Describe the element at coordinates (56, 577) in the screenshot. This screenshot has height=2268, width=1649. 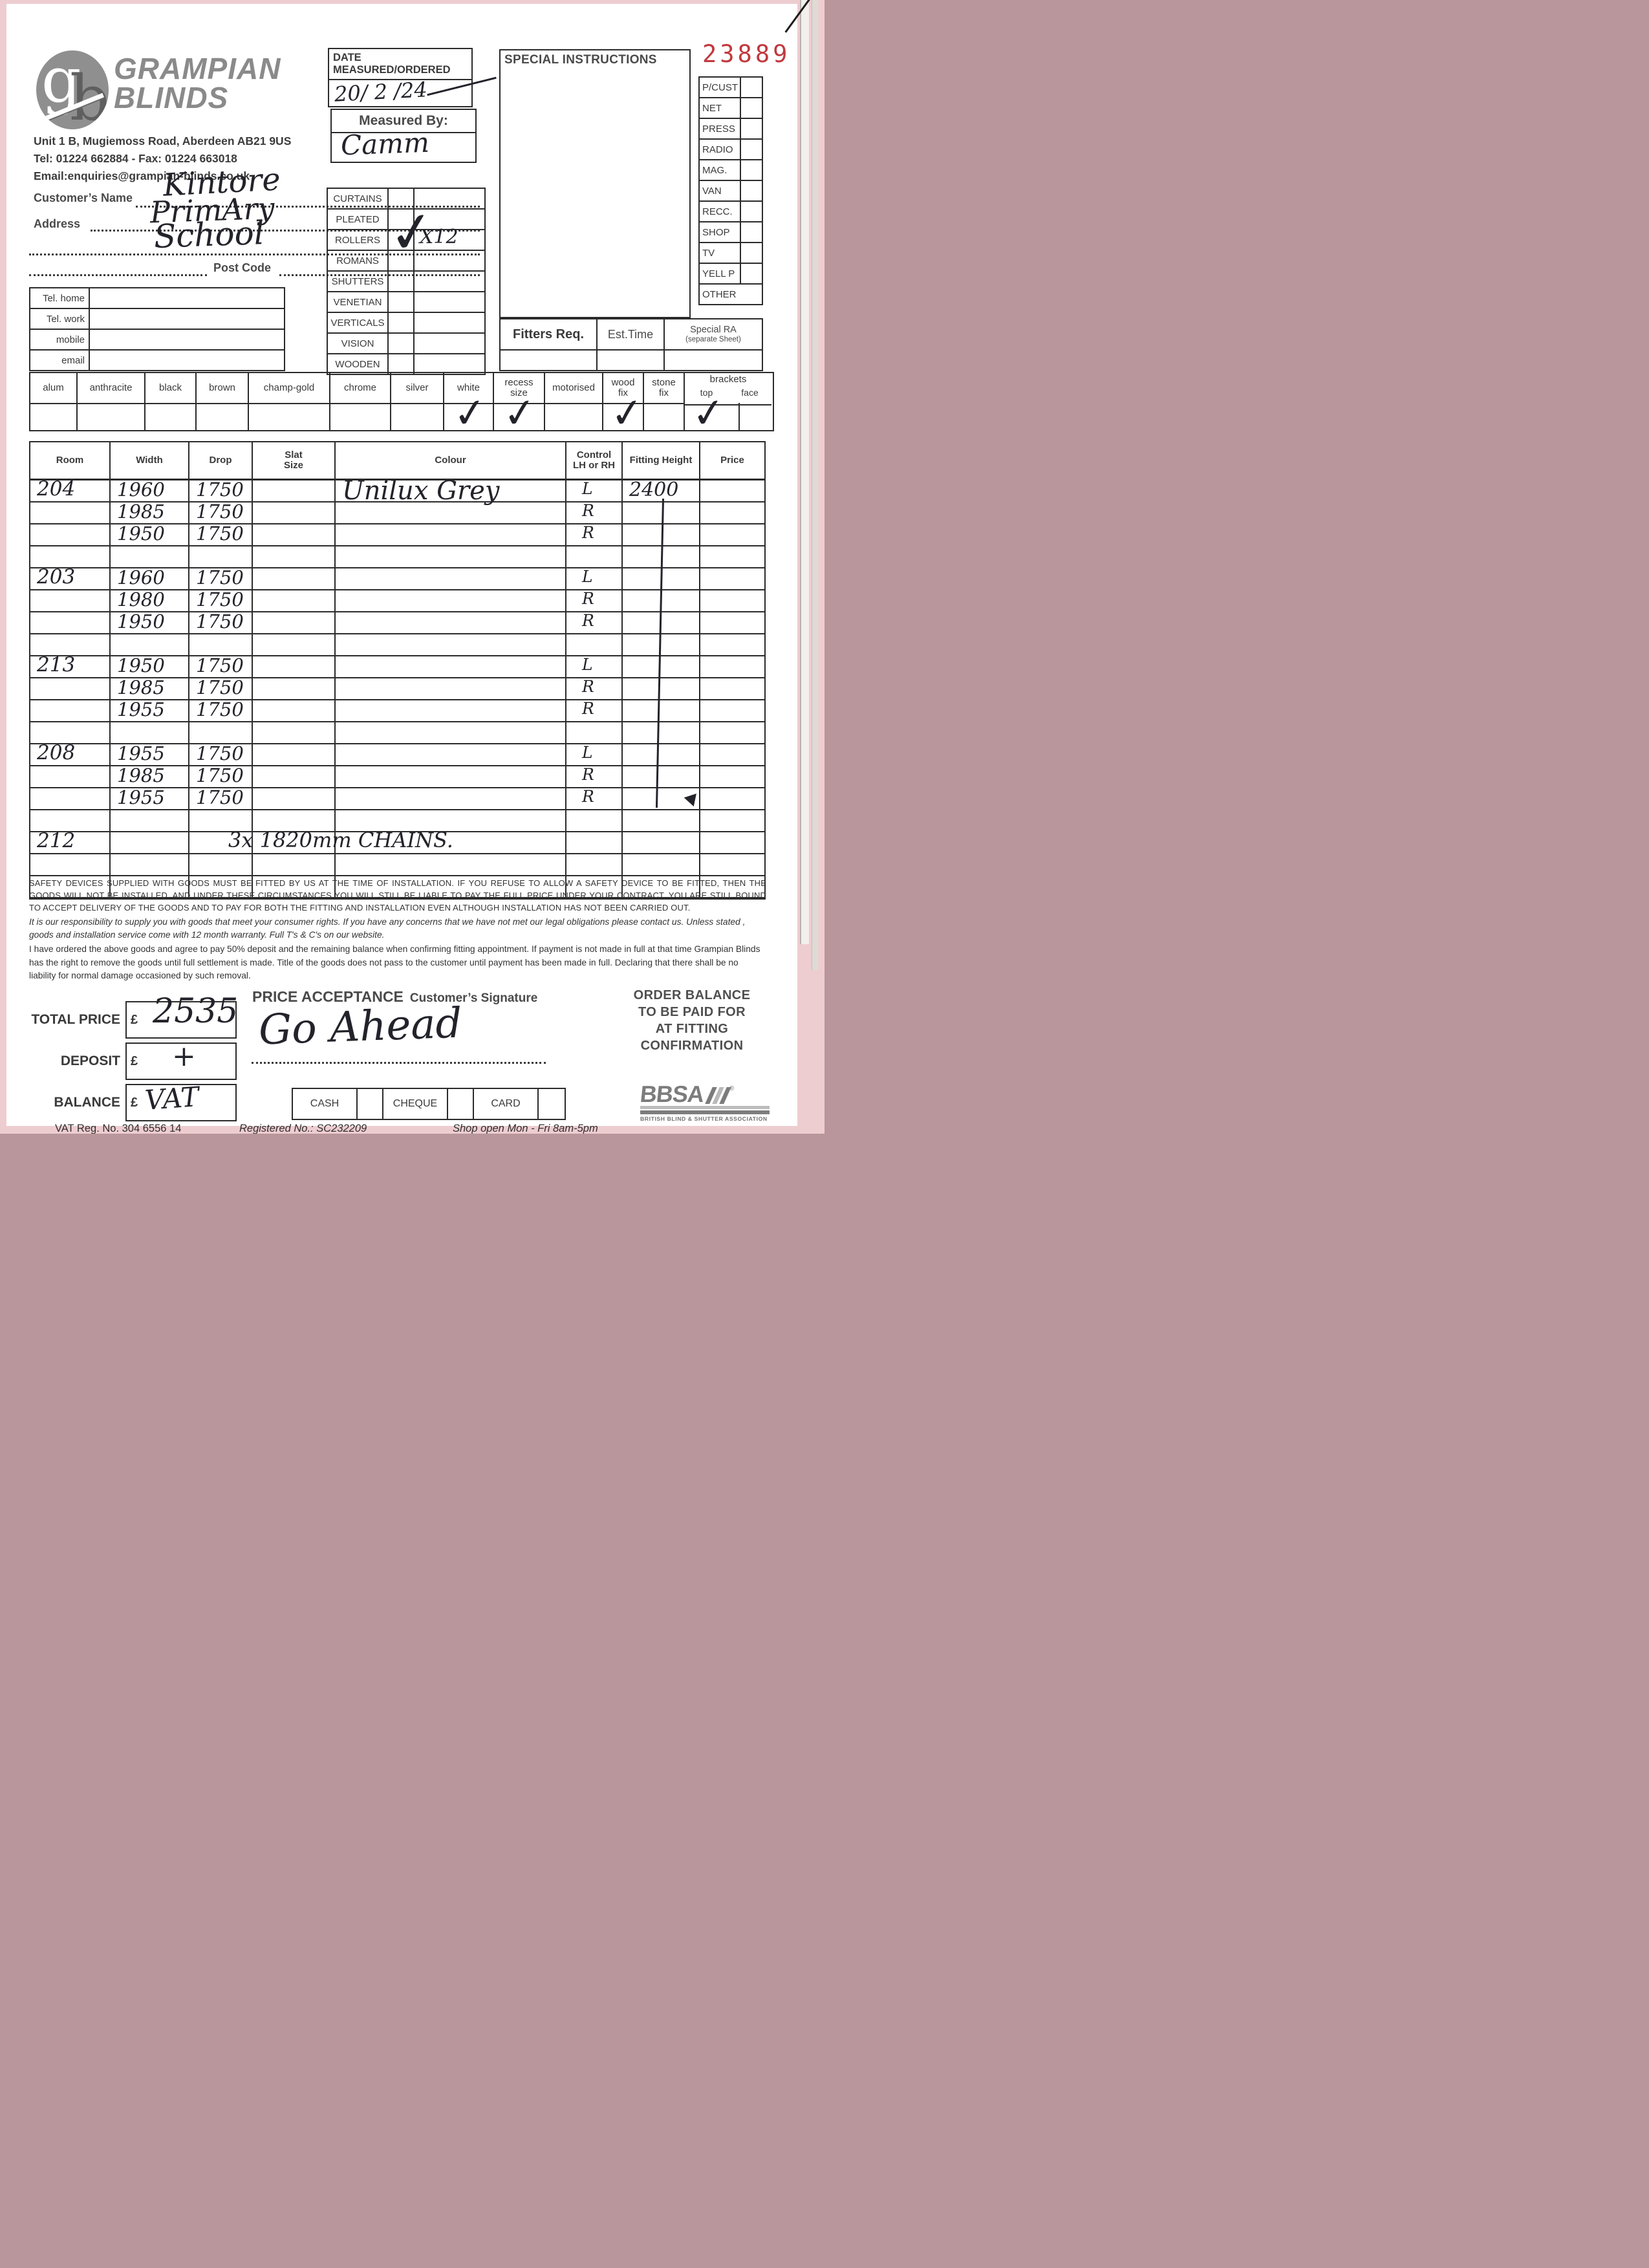
I see `room-handwritten: 203` at that location.